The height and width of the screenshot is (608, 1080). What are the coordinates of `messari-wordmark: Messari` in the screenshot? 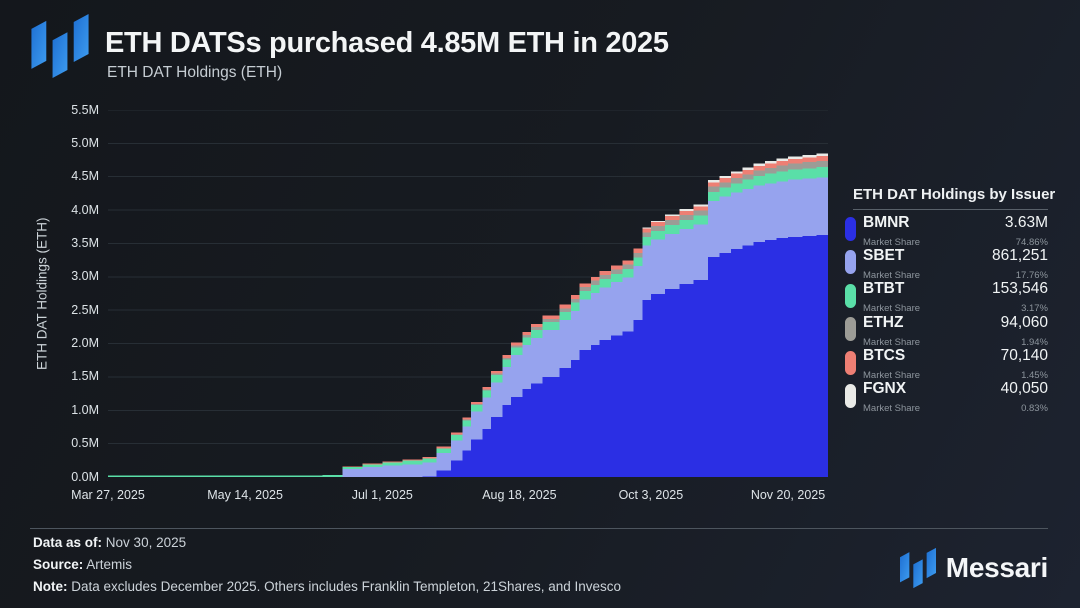 It's located at (974, 568).